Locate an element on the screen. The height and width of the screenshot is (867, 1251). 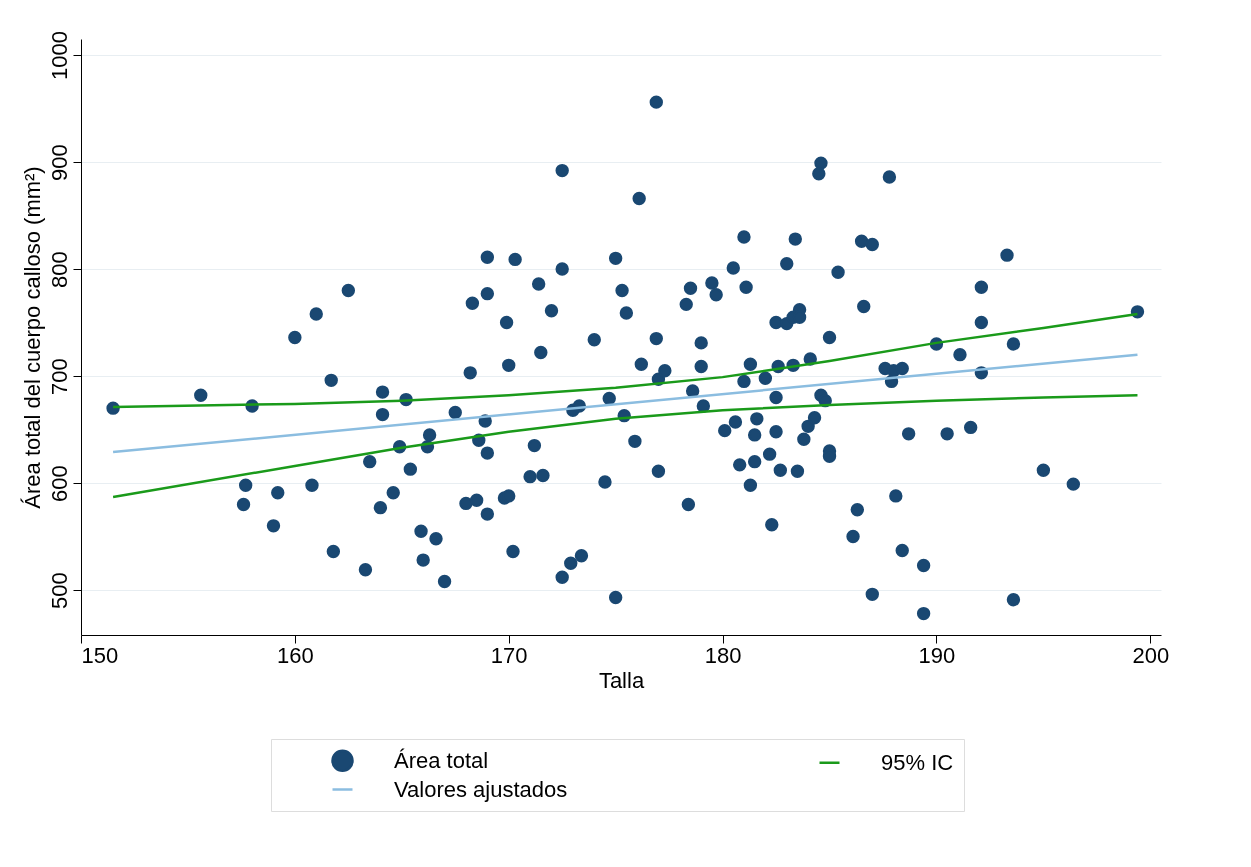
legend-label: Valores ajustados is located at coordinates (481, 789).